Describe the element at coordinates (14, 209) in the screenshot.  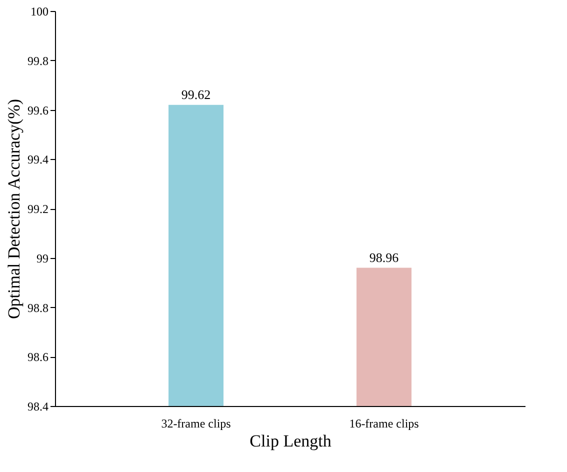
I see `y-axis-title: Optimal Detection Accuracy(%)` at that location.